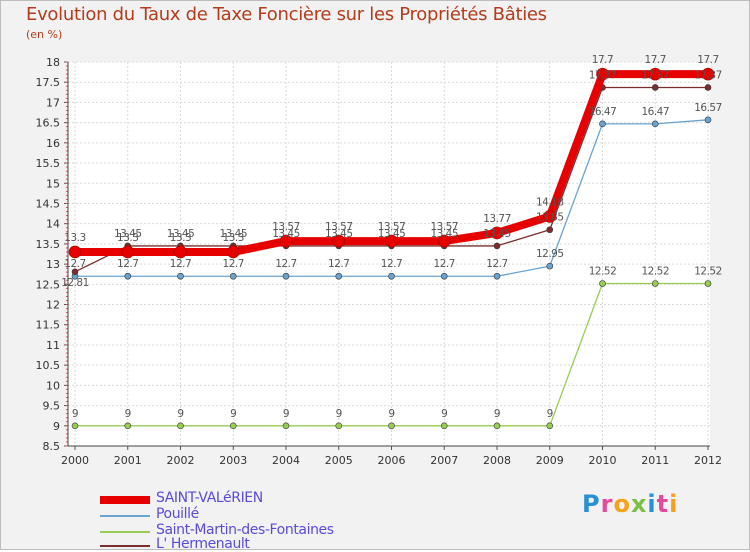 The image size is (750, 552). What do you see at coordinates (48, 244) in the screenshot?
I see `y-tick-label: 13.5` at bounding box center [48, 244].